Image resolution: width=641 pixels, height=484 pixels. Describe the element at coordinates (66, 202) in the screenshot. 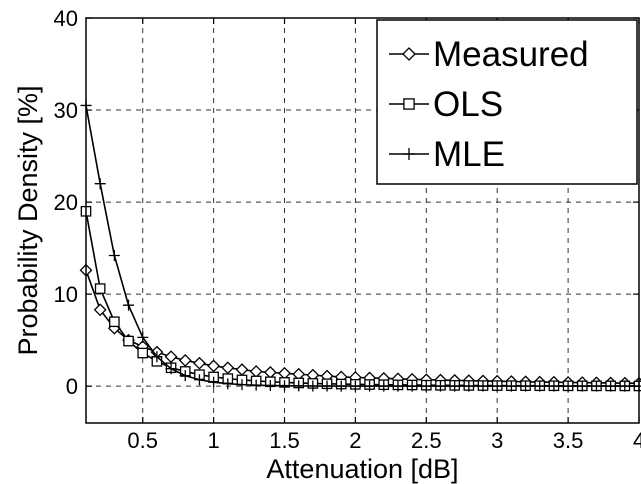

I see `y-tick-label: 20` at that location.